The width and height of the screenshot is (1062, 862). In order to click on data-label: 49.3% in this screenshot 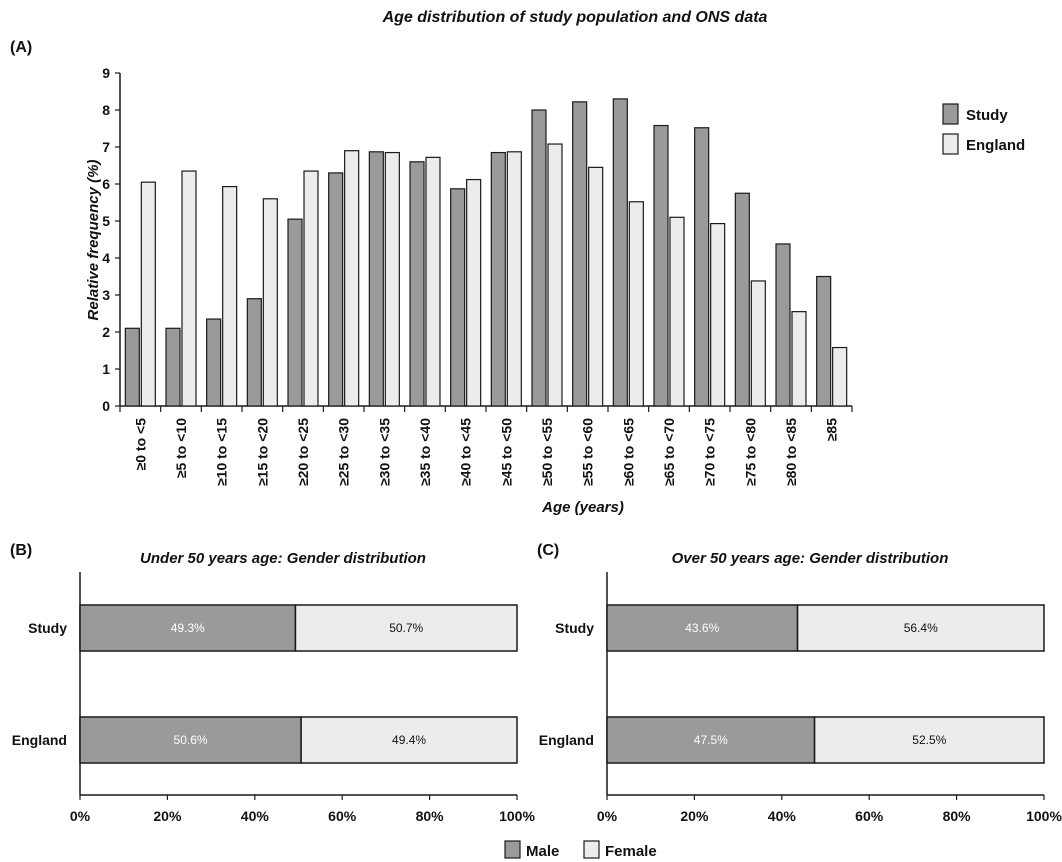, I will do `click(188, 628)`.